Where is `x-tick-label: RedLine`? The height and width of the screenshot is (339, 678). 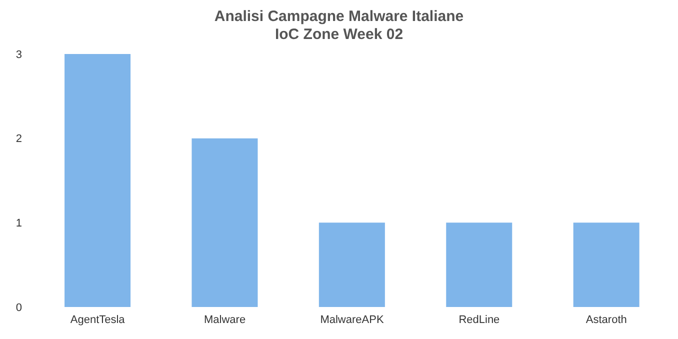
x-tick-label: RedLine is located at coordinates (479, 320).